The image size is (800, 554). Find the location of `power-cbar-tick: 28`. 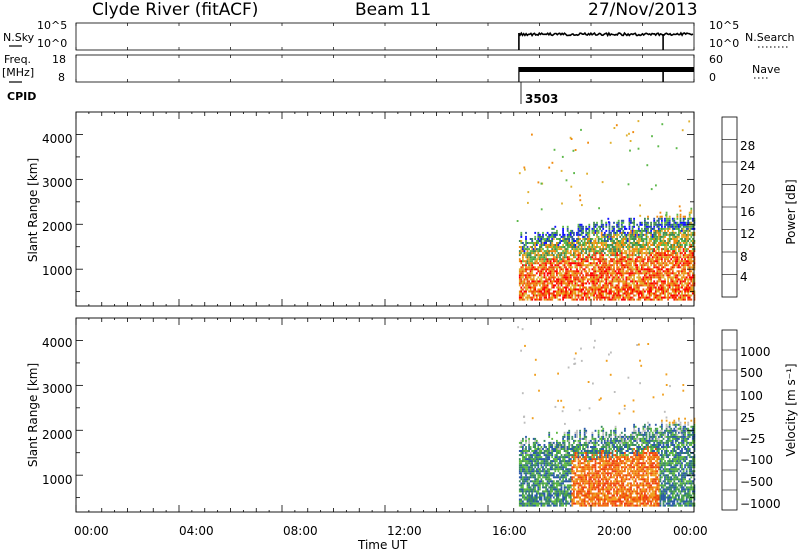

power-cbar-tick: 28 is located at coordinates (748, 146).